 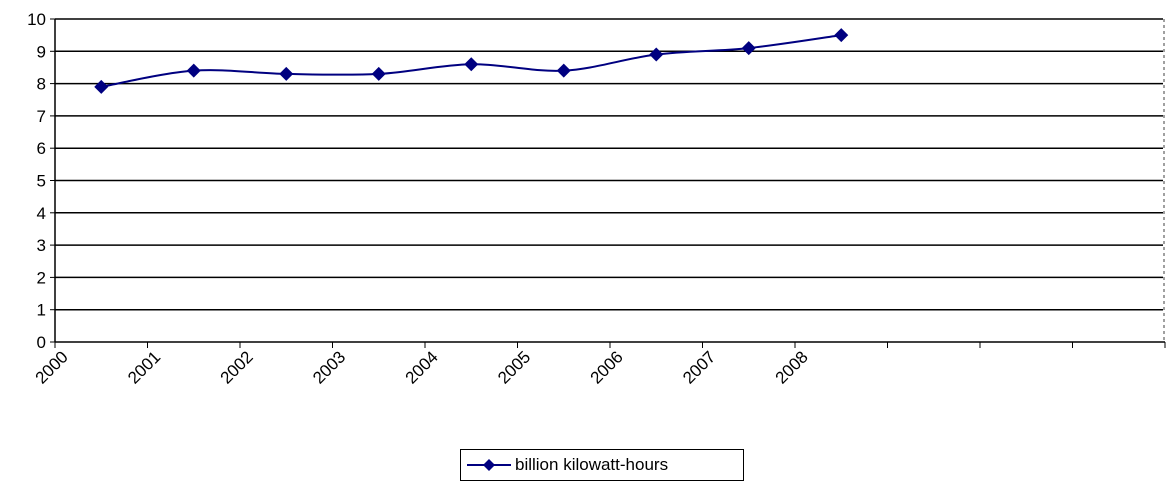 What do you see at coordinates (36, 19) in the screenshot?
I see `y-tick-label-10: 10` at bounding box center [36, 19].